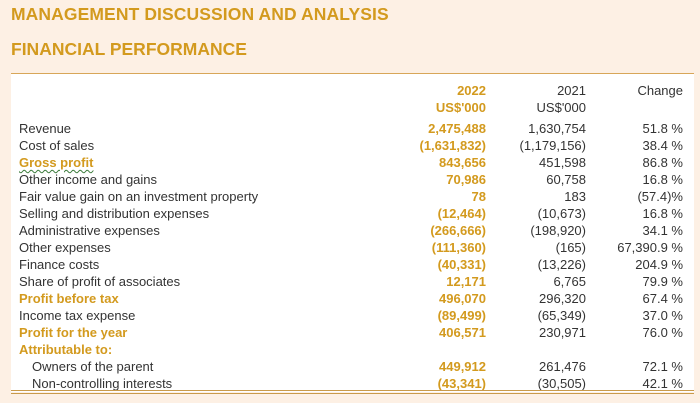 This screenshot has height=403, width=700. Describe the element at coordinates (57, 145) in the screenshot. I see `row-label: Cost of sales` at that location.